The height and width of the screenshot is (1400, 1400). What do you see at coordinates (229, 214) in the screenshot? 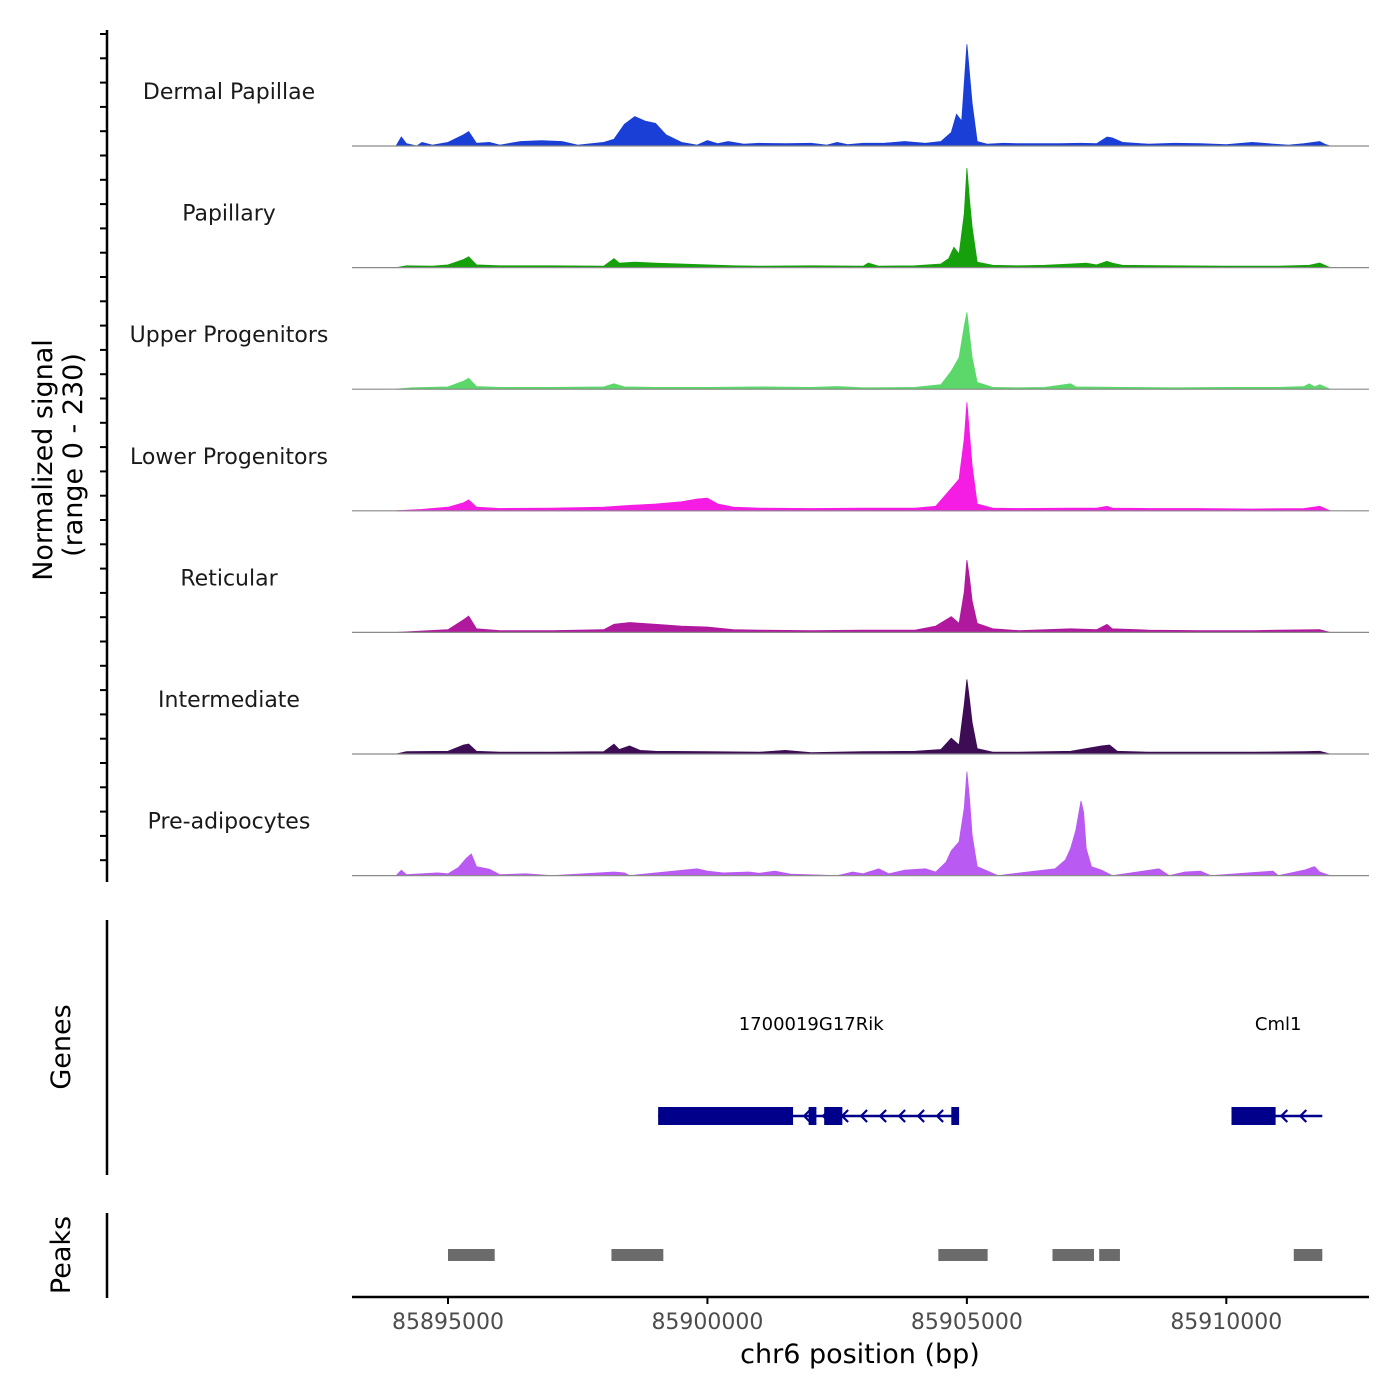
I see `track-label: Papillary` at bounding box center [229, 214].